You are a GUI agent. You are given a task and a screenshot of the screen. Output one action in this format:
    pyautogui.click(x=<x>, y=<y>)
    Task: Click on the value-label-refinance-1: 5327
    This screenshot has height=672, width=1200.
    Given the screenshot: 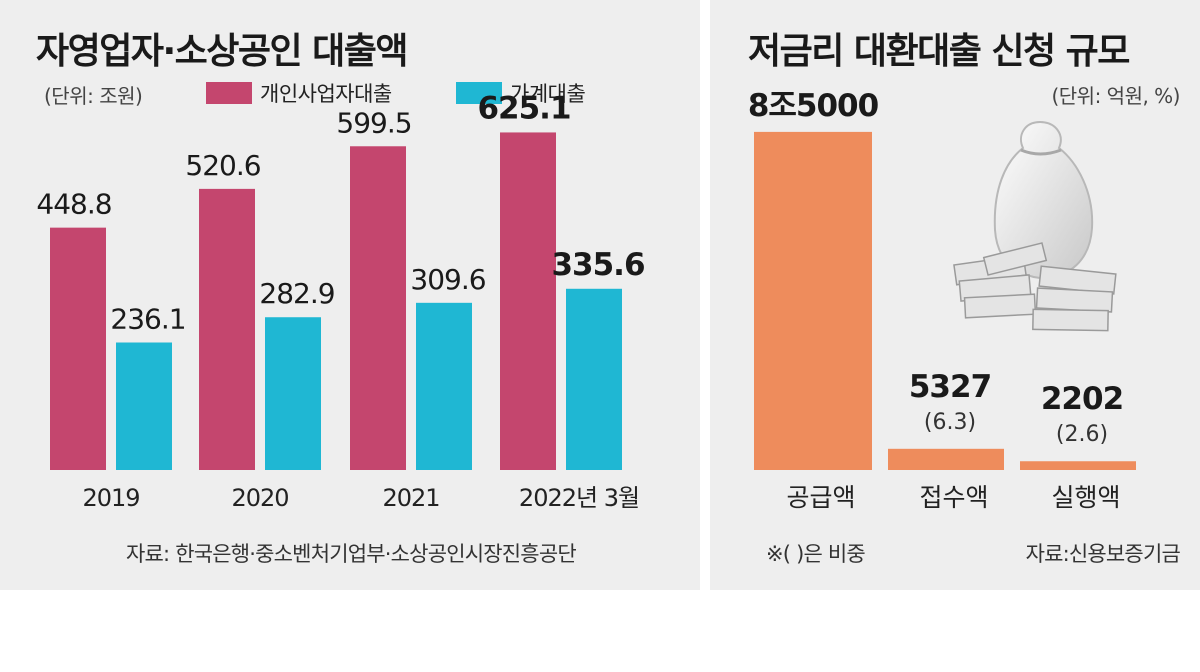 What is the action you would take?
    pyautogui.click(x=950, y=387)
    